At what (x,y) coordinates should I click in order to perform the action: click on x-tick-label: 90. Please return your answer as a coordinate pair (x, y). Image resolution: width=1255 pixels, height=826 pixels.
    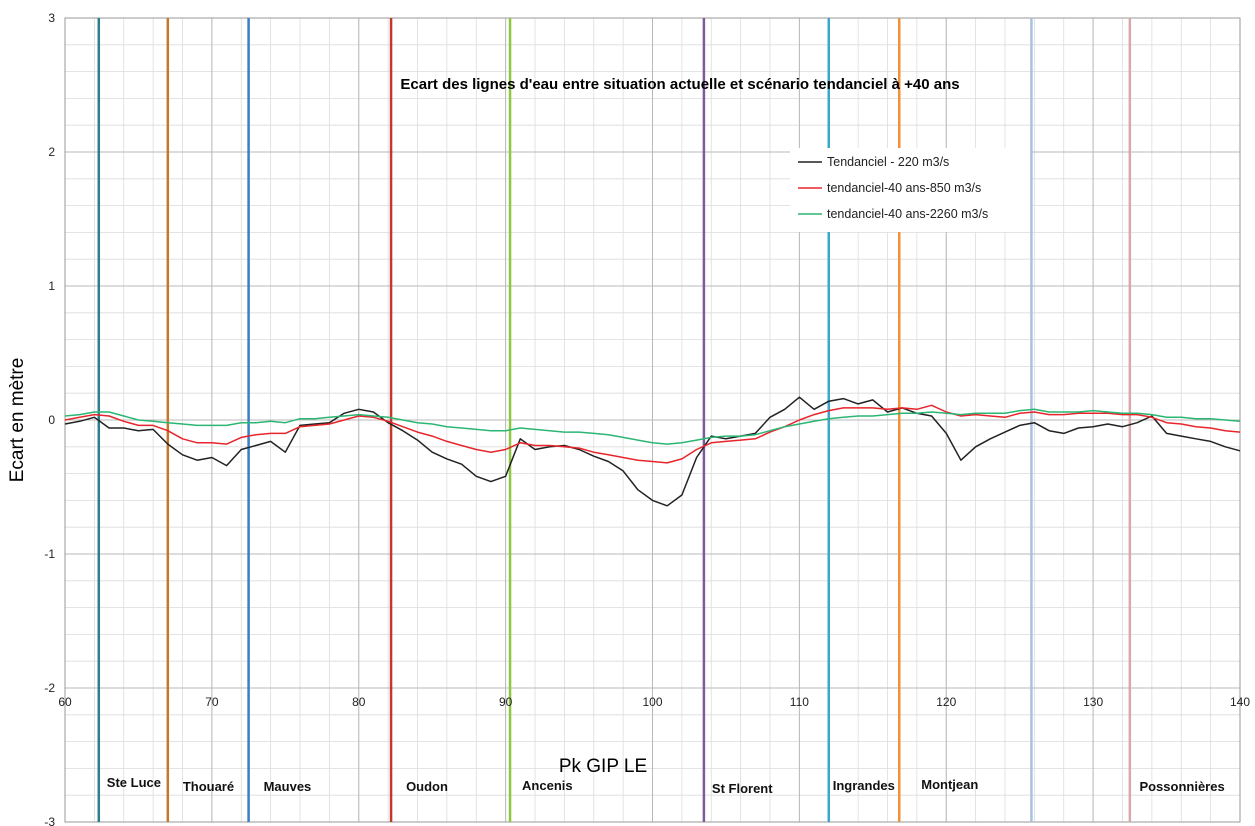
    Looking at the image, I should click on (506, 702).